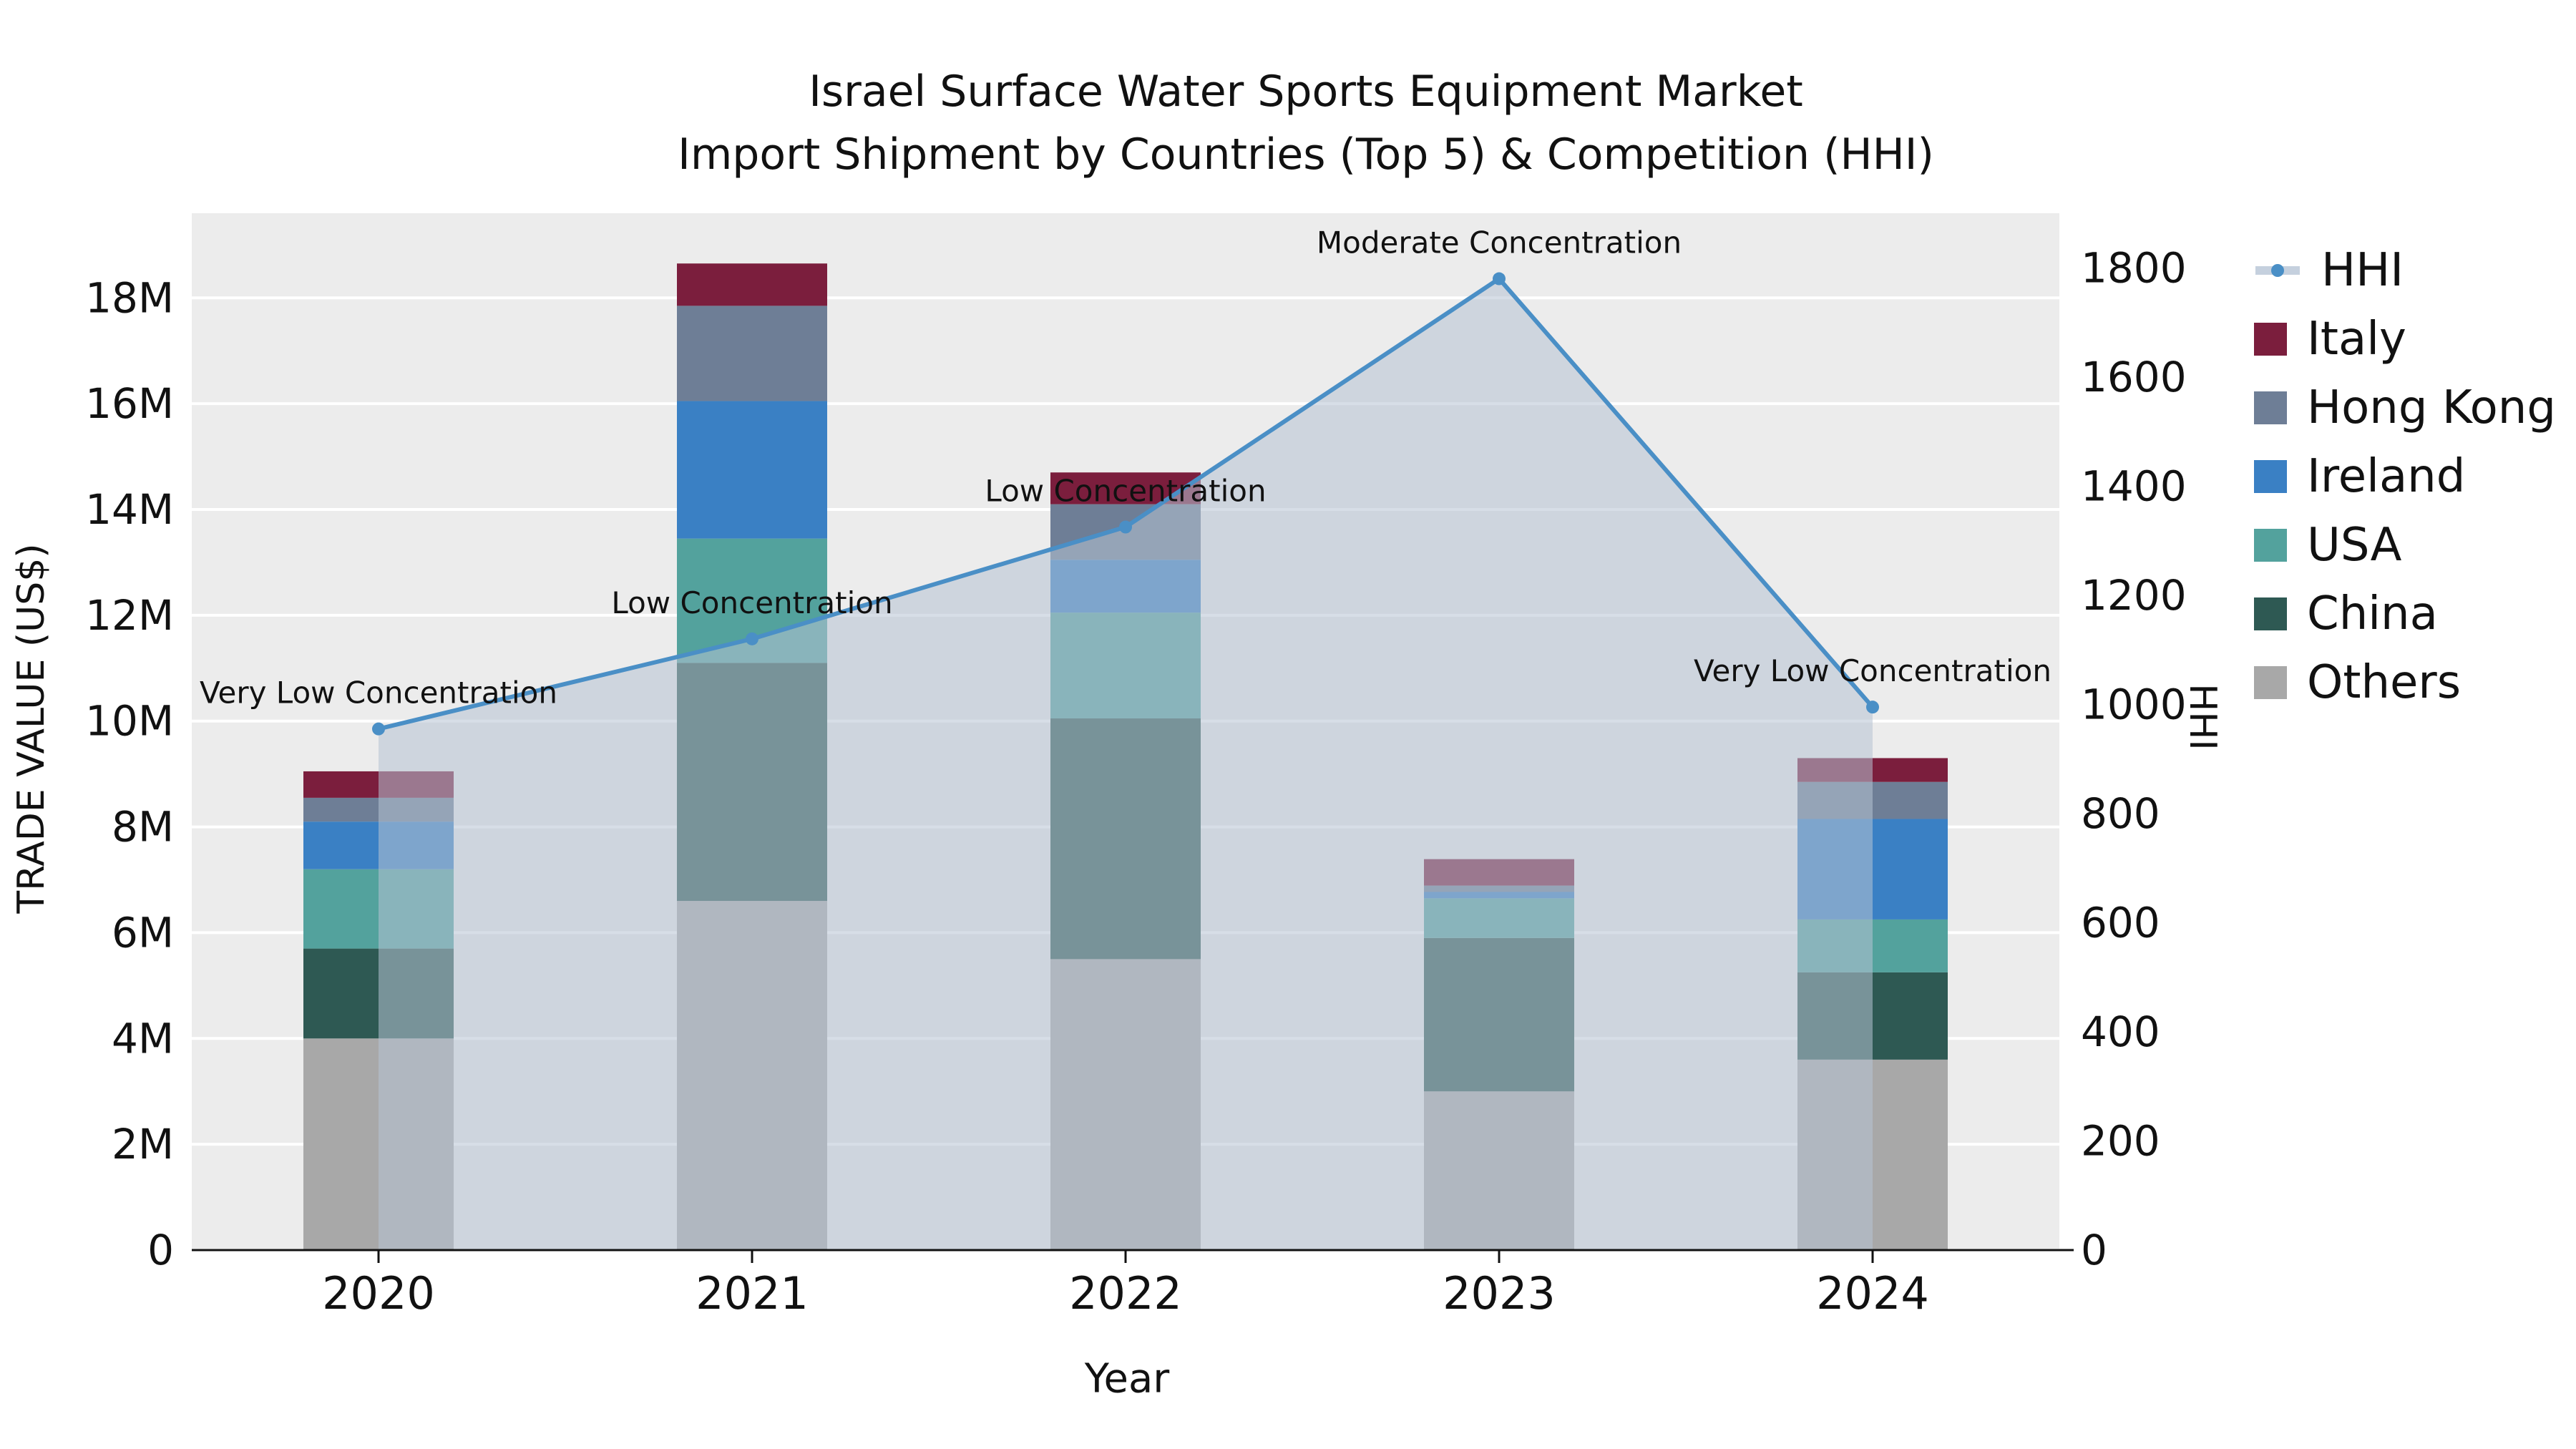 This screenshot has width=2576, height=1449. I want to click on legend-item-hong-kong: Hong Kong, so click(2405, 407).